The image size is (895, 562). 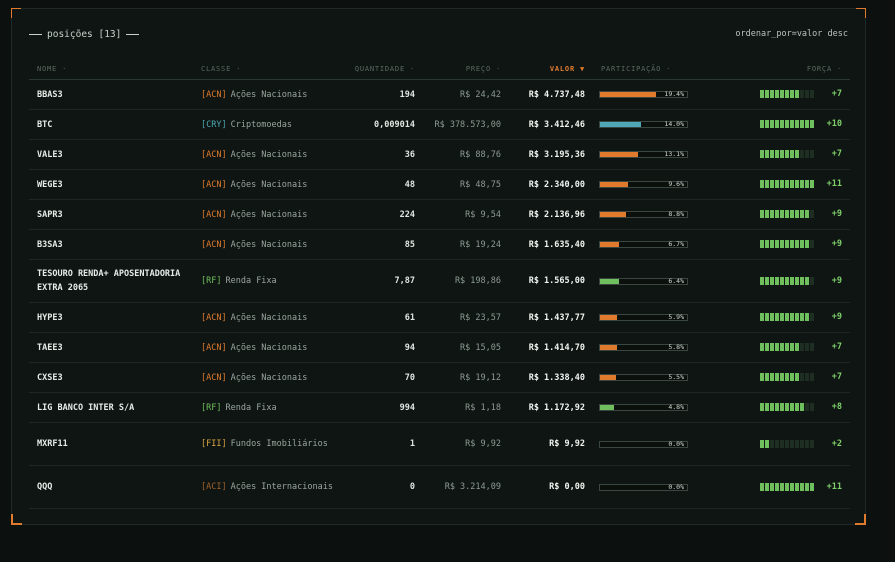 I want to click on participation-percent: 14.0%, so click(x=674, y=124).